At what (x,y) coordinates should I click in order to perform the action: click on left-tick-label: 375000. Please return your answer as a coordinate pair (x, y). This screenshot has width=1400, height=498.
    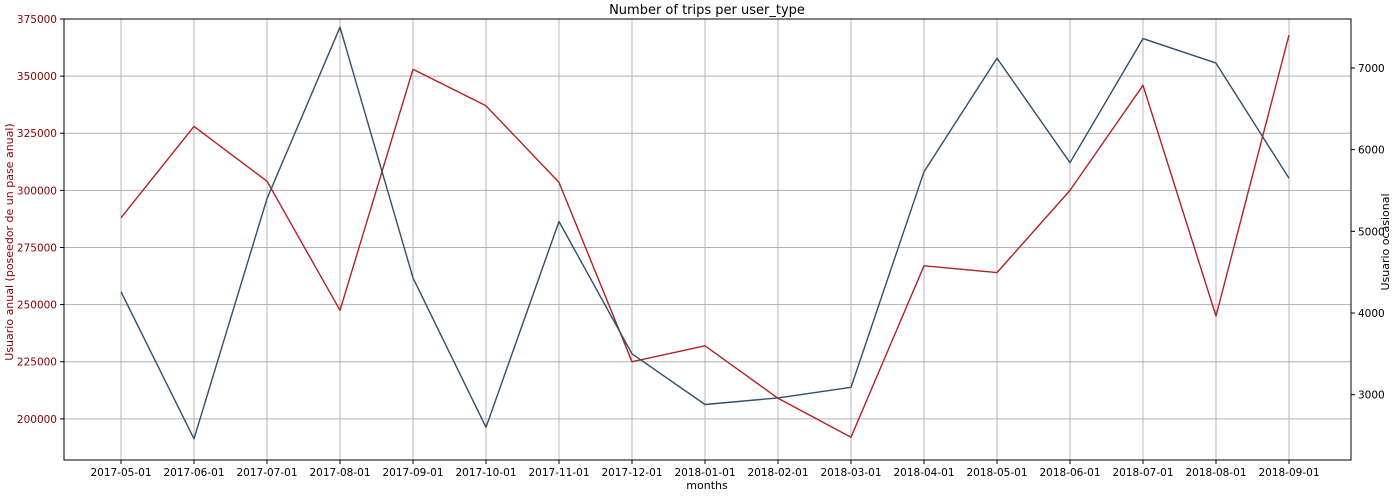
    Looking at the image, I should click on (37, 20).